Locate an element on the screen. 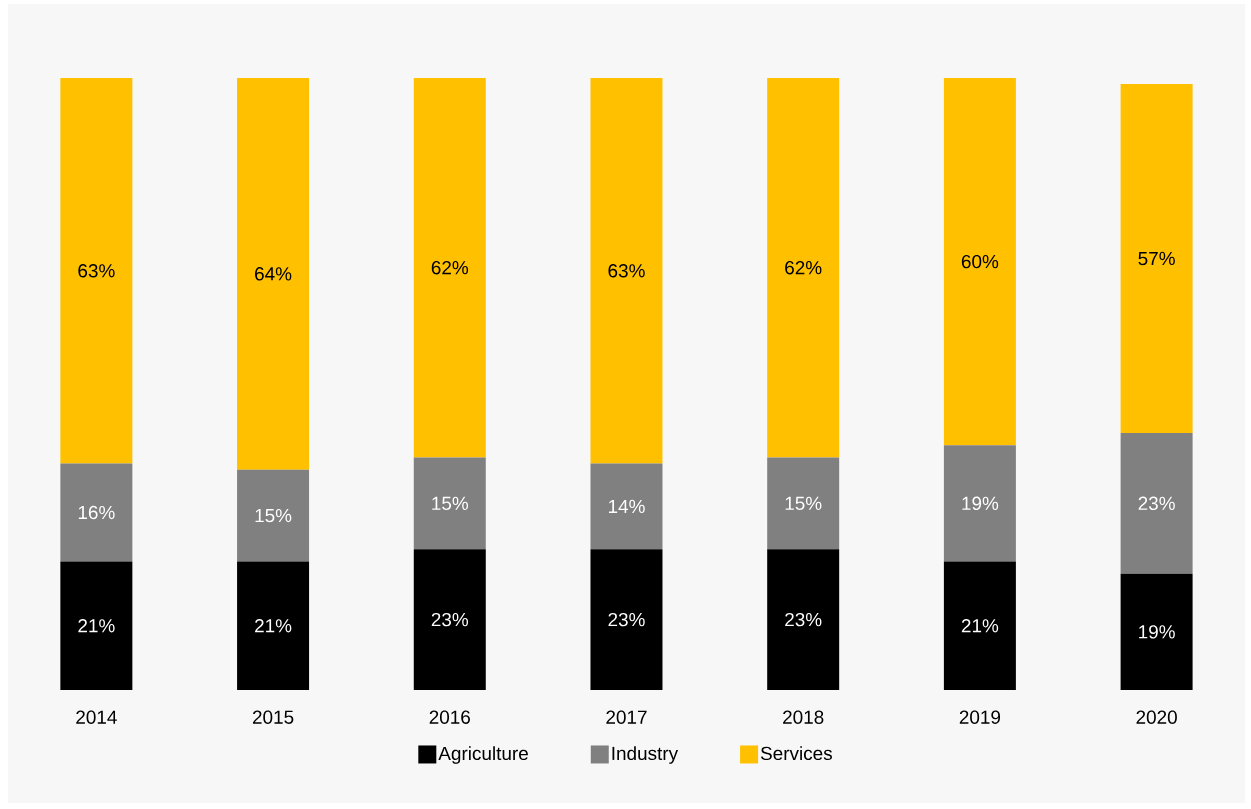  legend-label: Industry is located at coordinates (645, 755).